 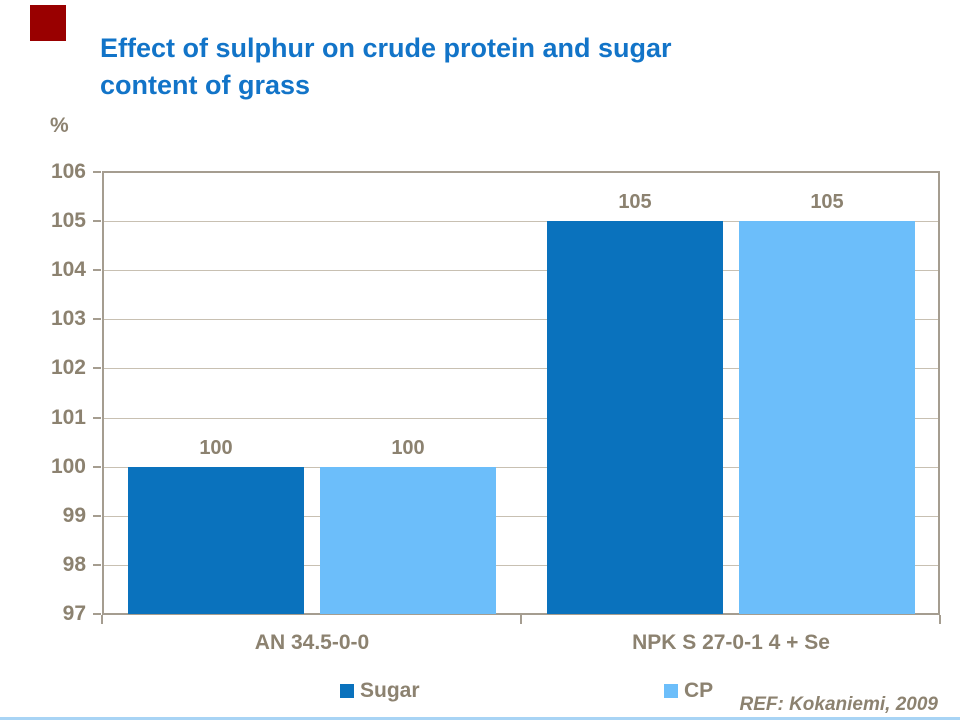 I want to click on sugar-legend-label: Sugar, so click(x=390, y=690).